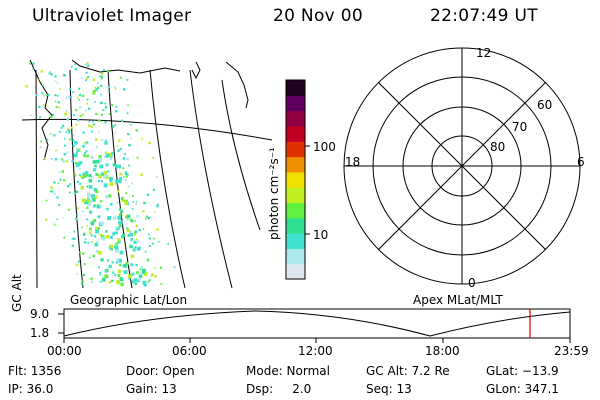 This screenshot has height=400, width=600. What do you see at coordinates (64, 351) in the screenshot?
I see `time-tick-0000: 00:00` at bounding box center [64, 351].